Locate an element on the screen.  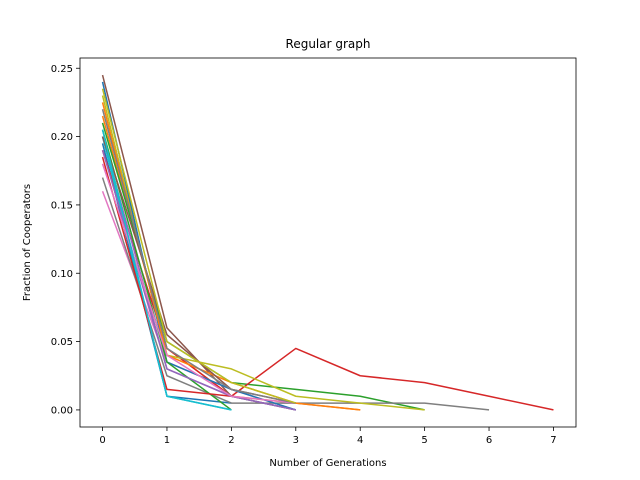
x-tick-label: 4 is located at coordinates (360, 440).